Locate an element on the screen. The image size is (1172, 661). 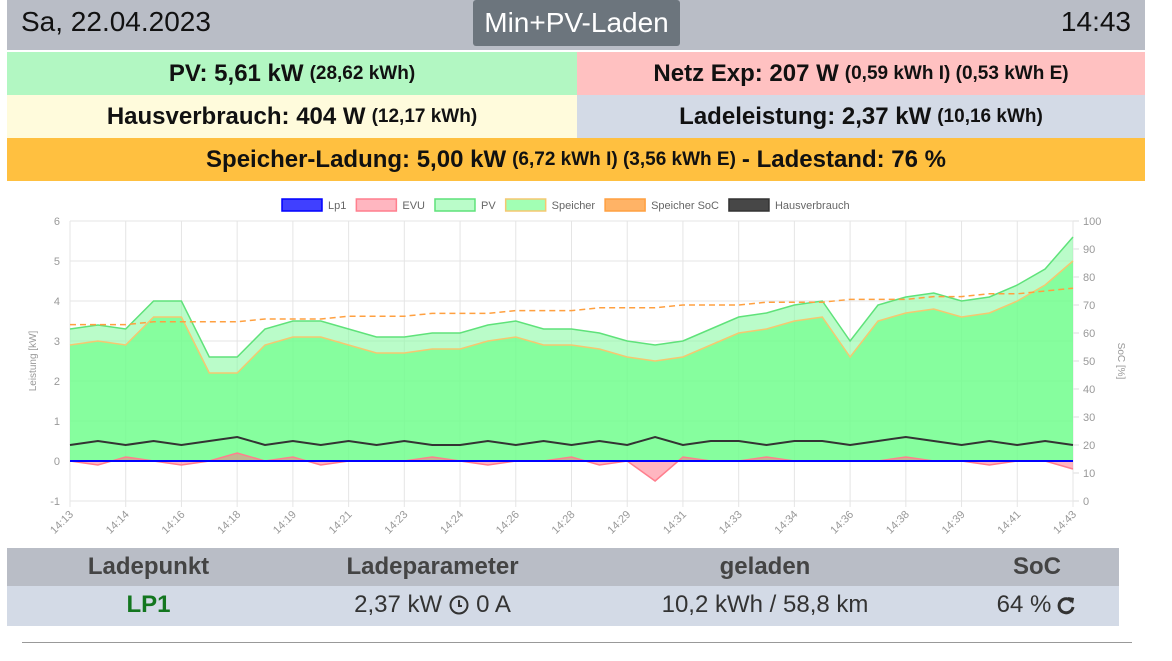
lp-current: 0 A is located at coordinates (493, 604).